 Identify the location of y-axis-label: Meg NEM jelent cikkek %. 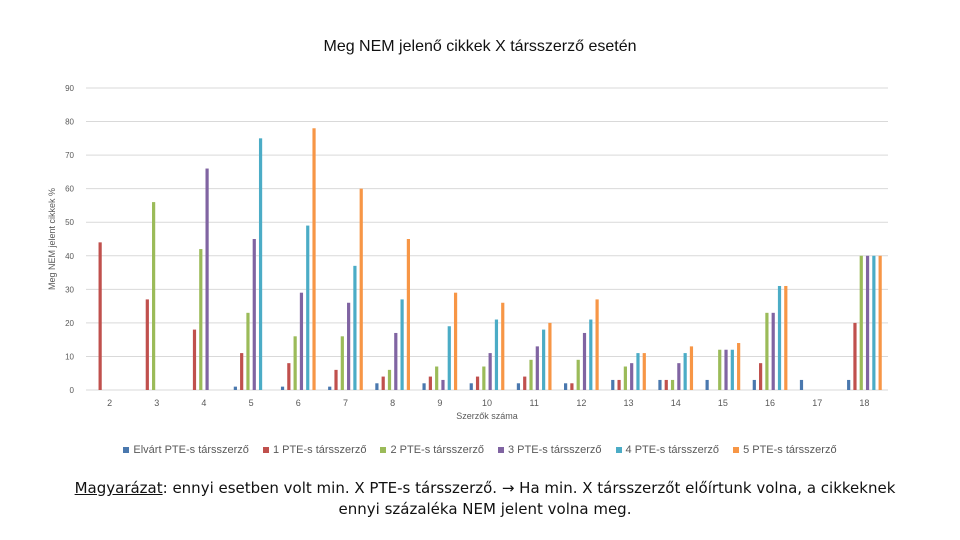
(52, 239).